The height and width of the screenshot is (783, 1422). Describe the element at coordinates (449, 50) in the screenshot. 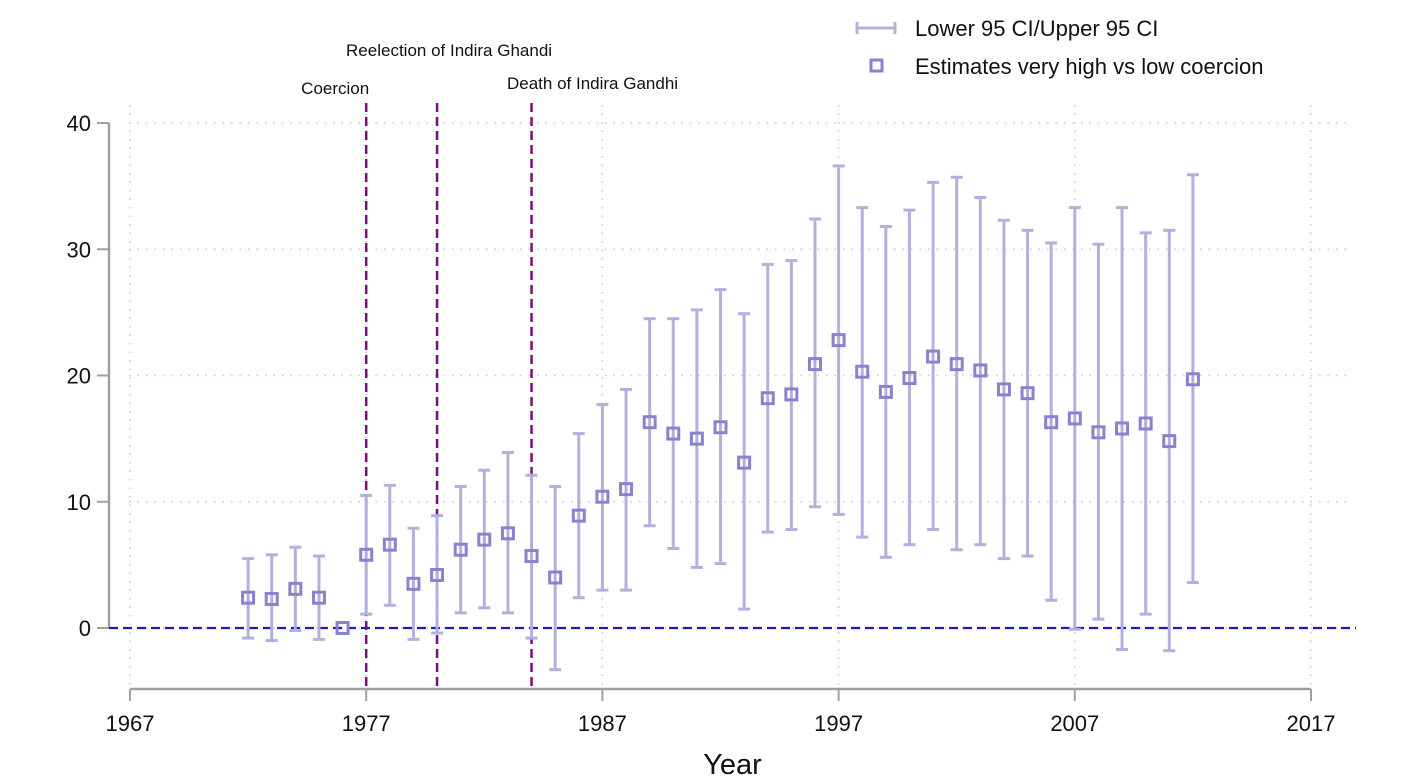

I see `event-label: Reelection of Indira Ghandi` at that location.